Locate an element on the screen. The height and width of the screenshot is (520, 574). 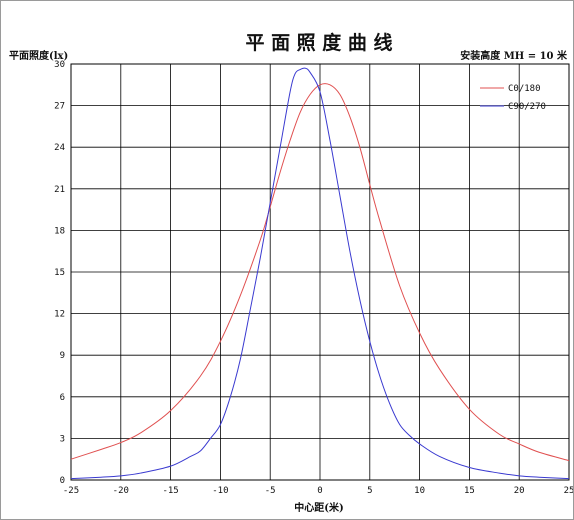
y-tick-label: 18 is located at coordinates (59, 231).